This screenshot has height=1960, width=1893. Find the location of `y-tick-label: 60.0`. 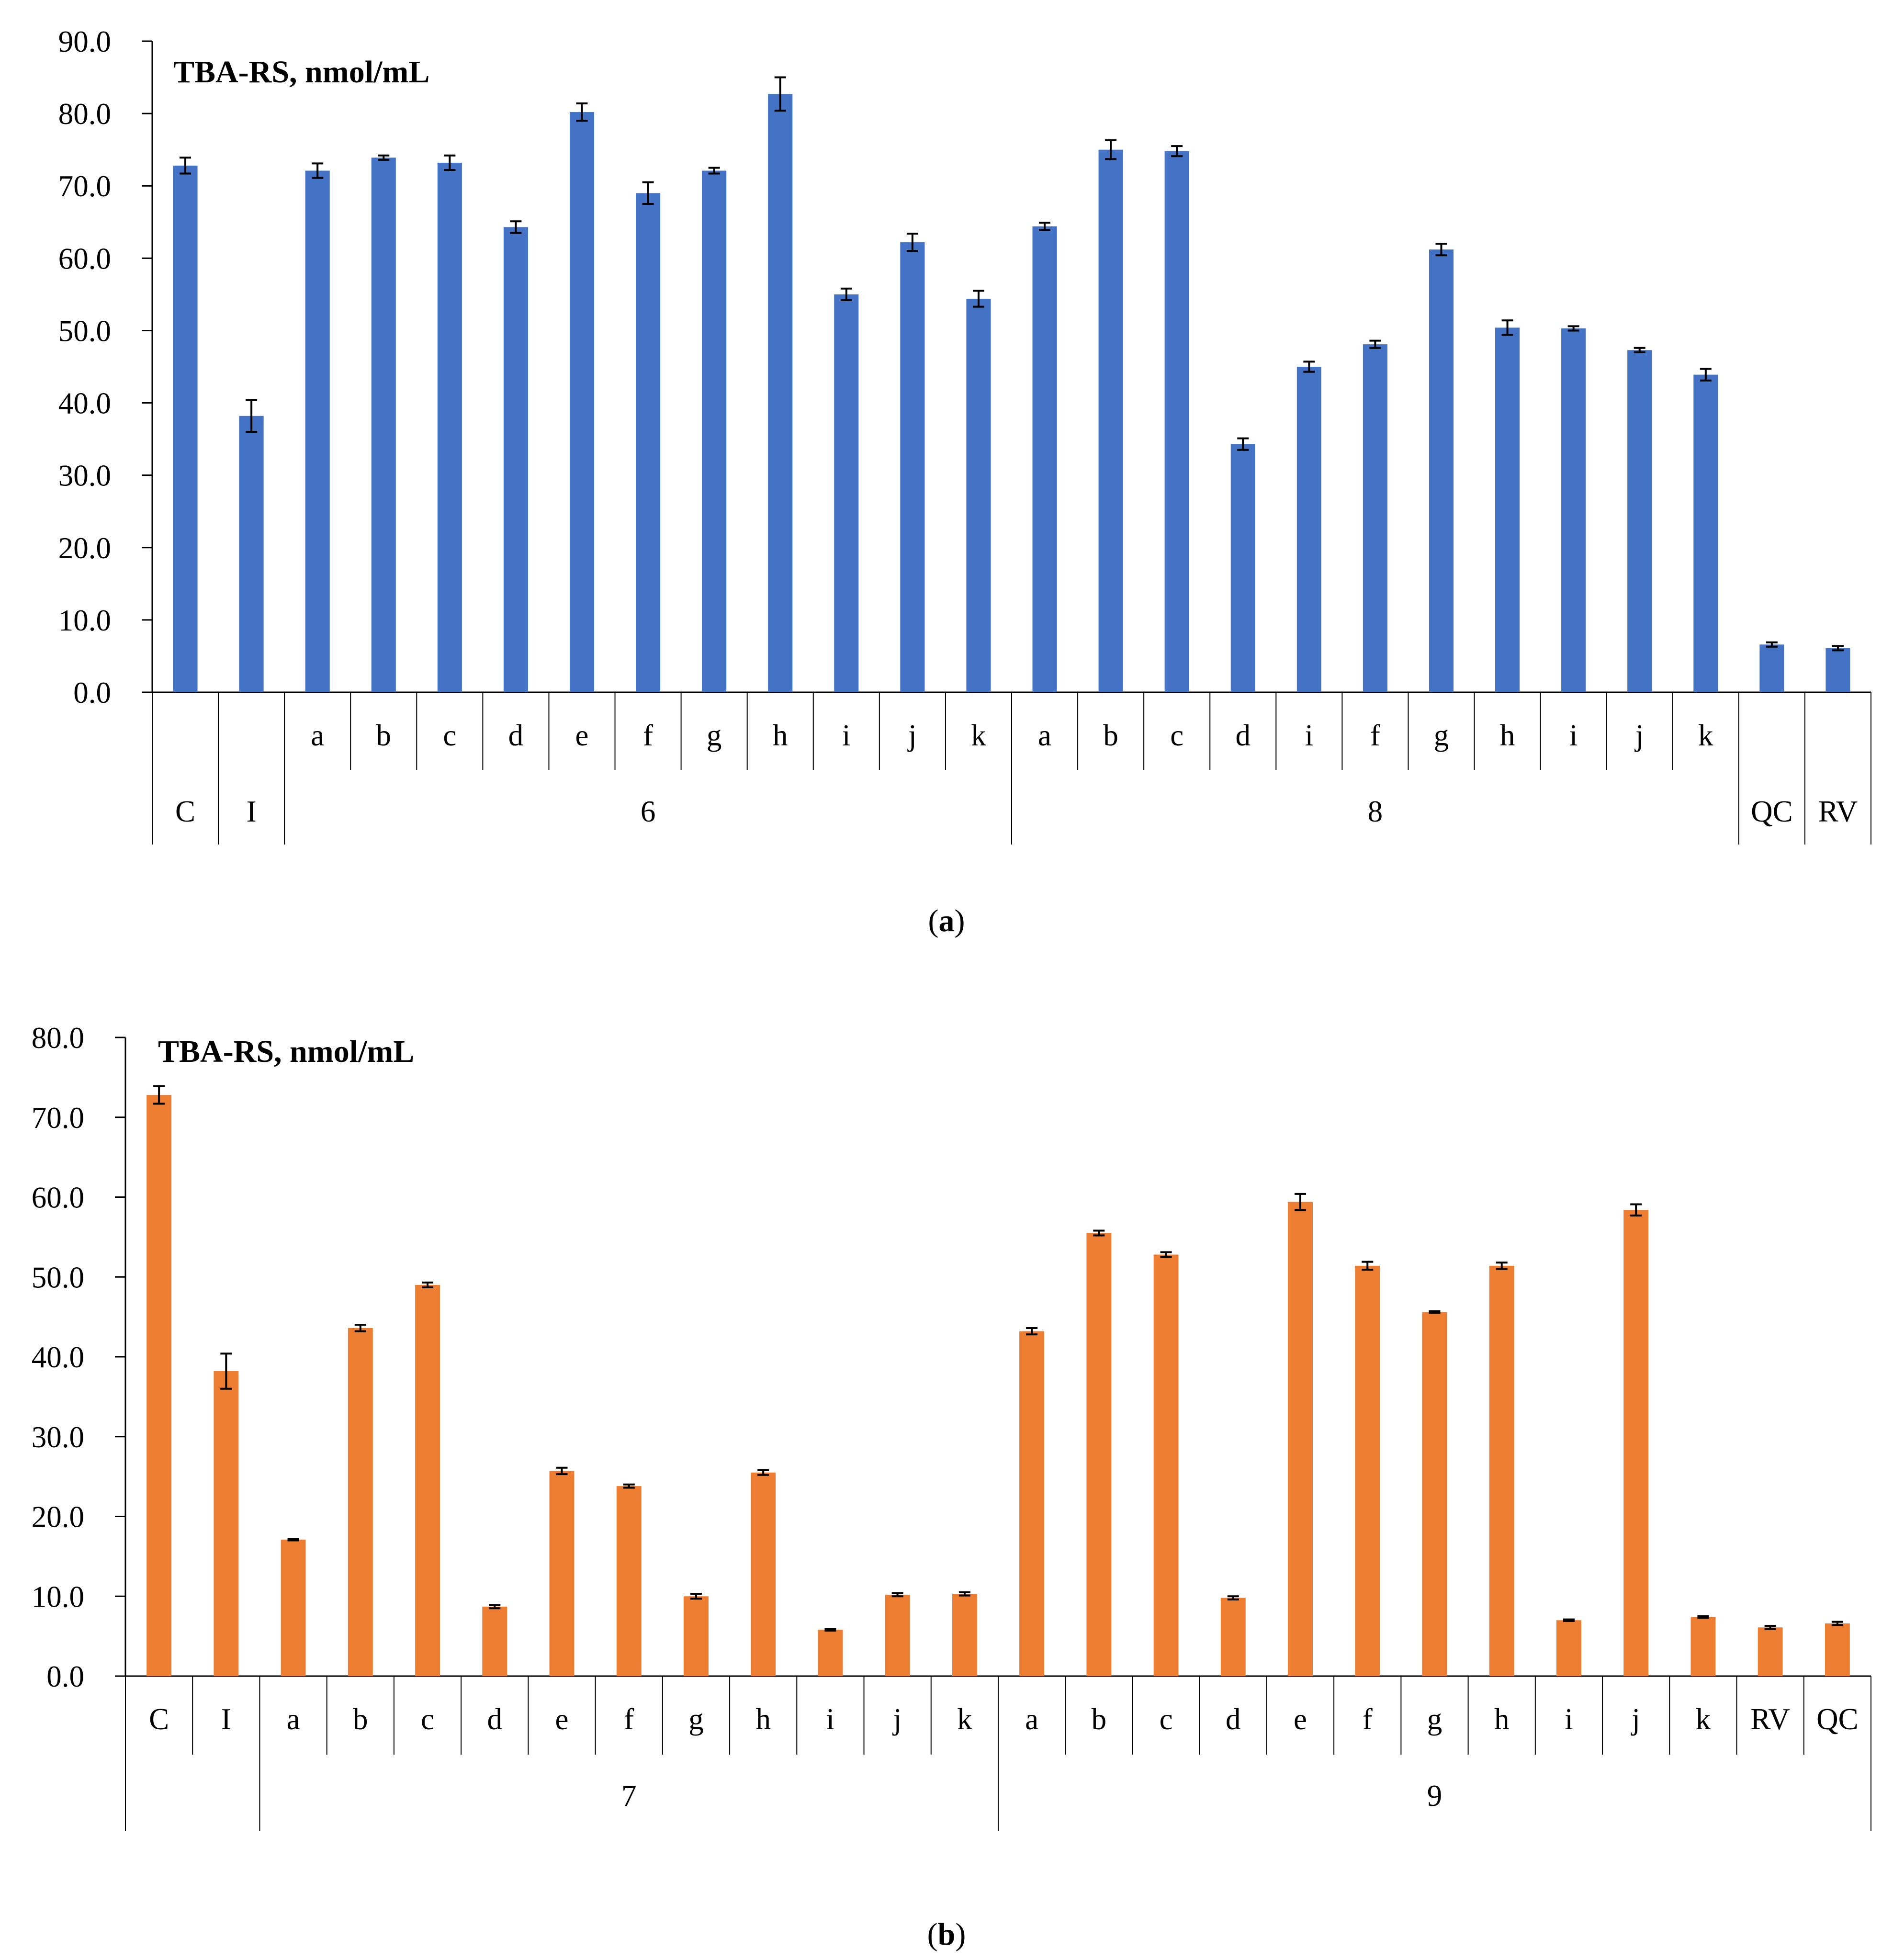

y-tick-label: 60.0 is located at coordinates (85, 258).